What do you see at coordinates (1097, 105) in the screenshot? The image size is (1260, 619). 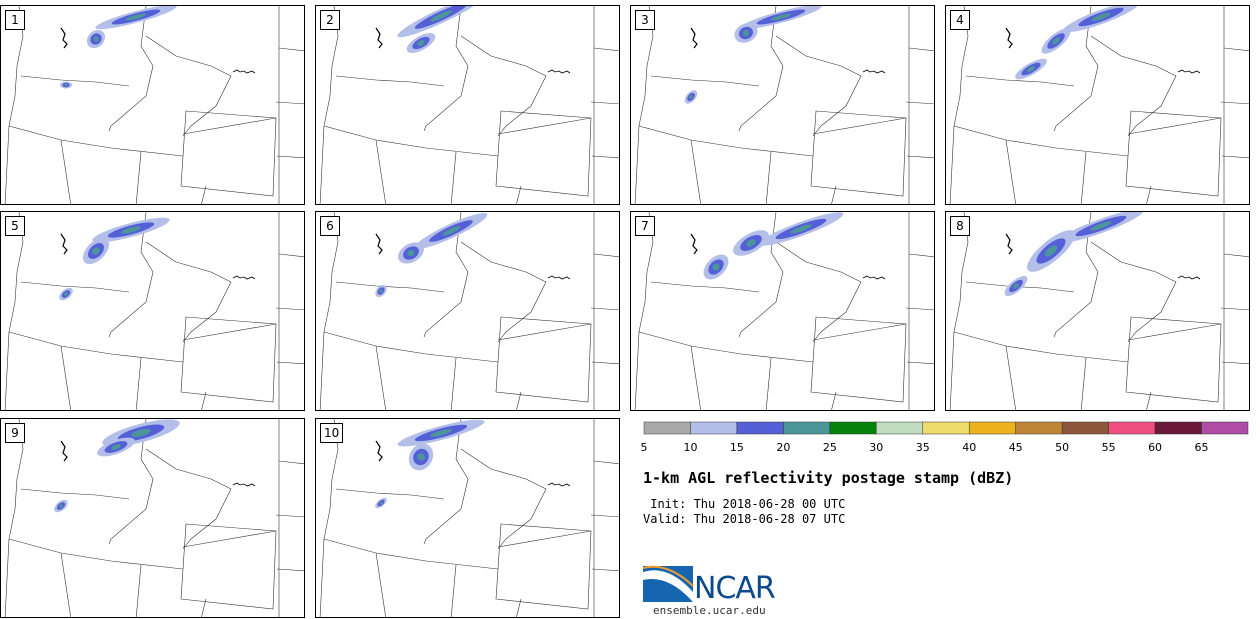 I see `map-panel: 4` at bounding box center [1097, 105].